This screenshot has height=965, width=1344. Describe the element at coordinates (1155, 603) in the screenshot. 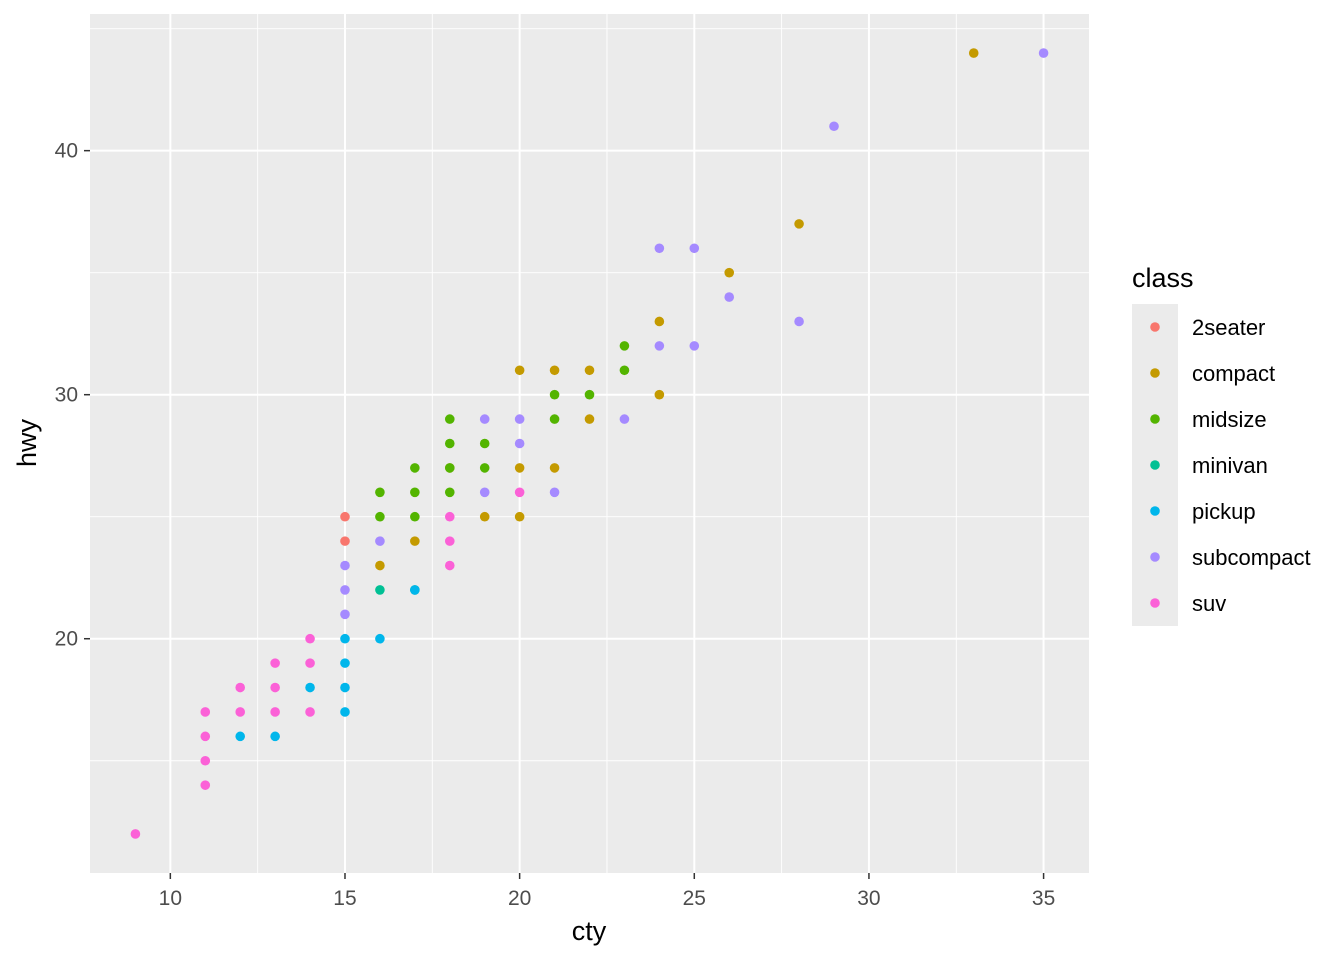

I see `legend-key-suv` at that location.